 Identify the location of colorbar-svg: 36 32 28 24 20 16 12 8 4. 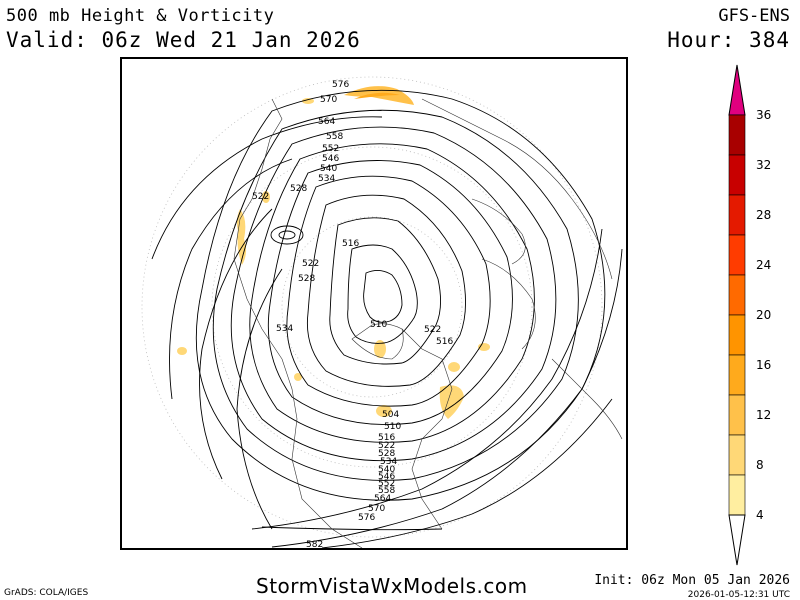
(749, 315).